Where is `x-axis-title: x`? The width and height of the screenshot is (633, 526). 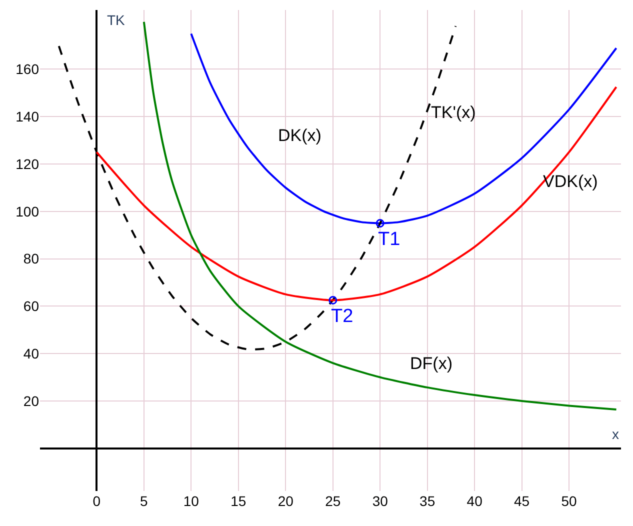 x-axis-title: x is located at coordinates (615, 434).